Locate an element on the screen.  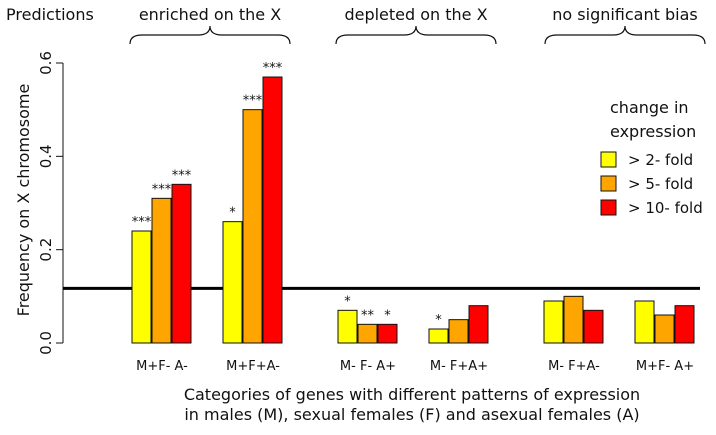
predictions-heading: Predictions is located at coordinates (50, 14).